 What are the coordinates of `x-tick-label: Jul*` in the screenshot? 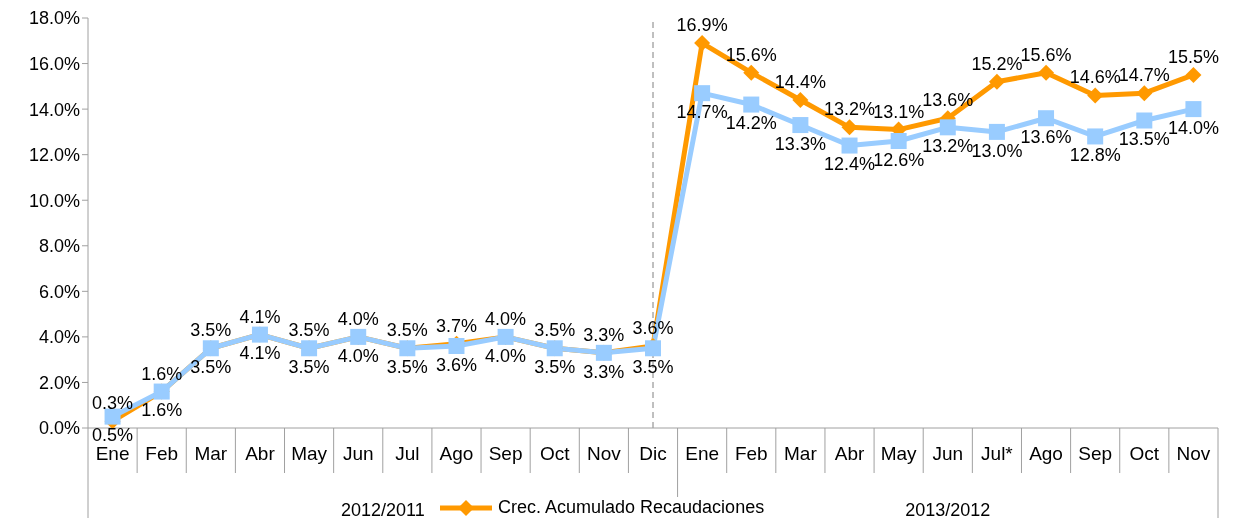 It's located at (997, 453).